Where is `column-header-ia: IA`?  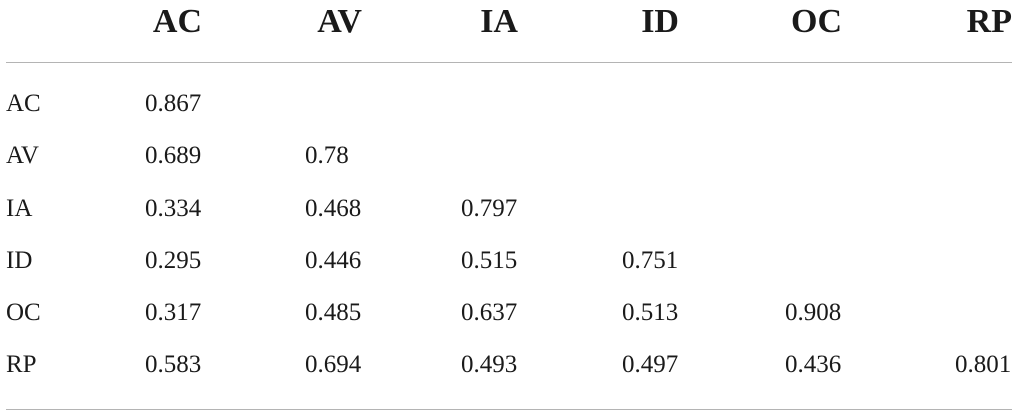
column-header-ia: IA is located at coordinates (499, 21).